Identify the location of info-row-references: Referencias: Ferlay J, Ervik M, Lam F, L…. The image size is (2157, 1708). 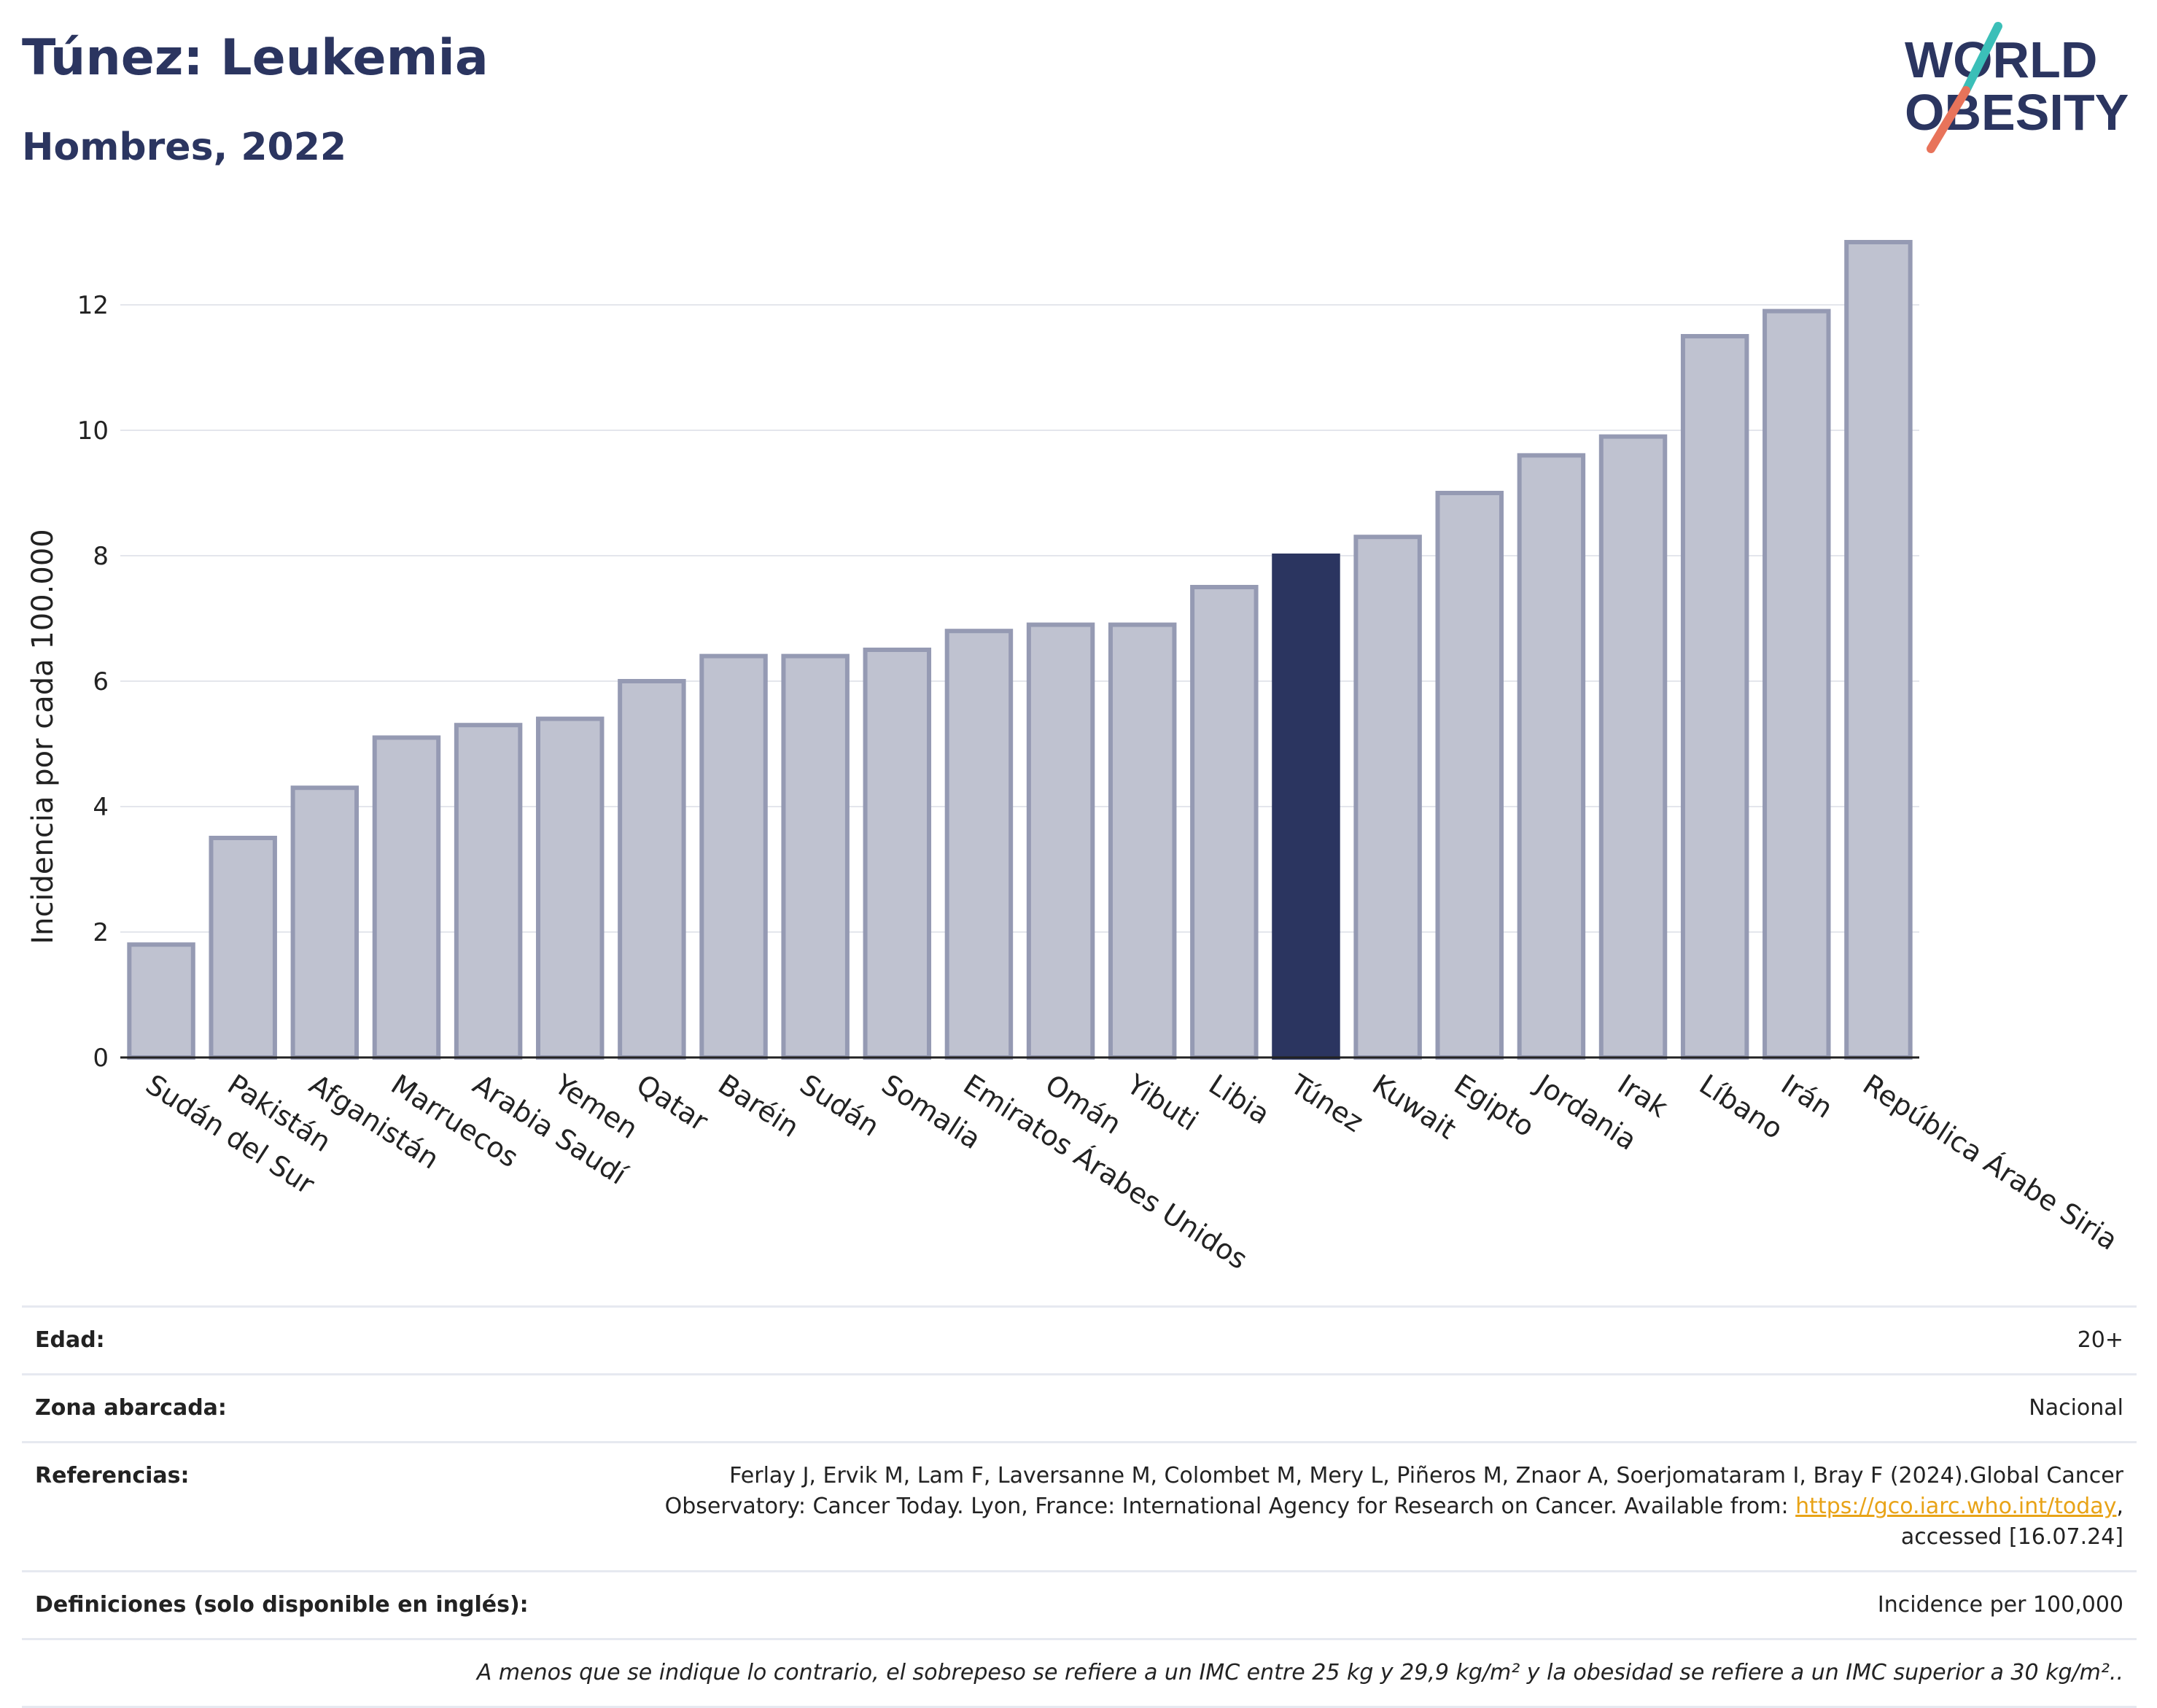
(1079, 1507).